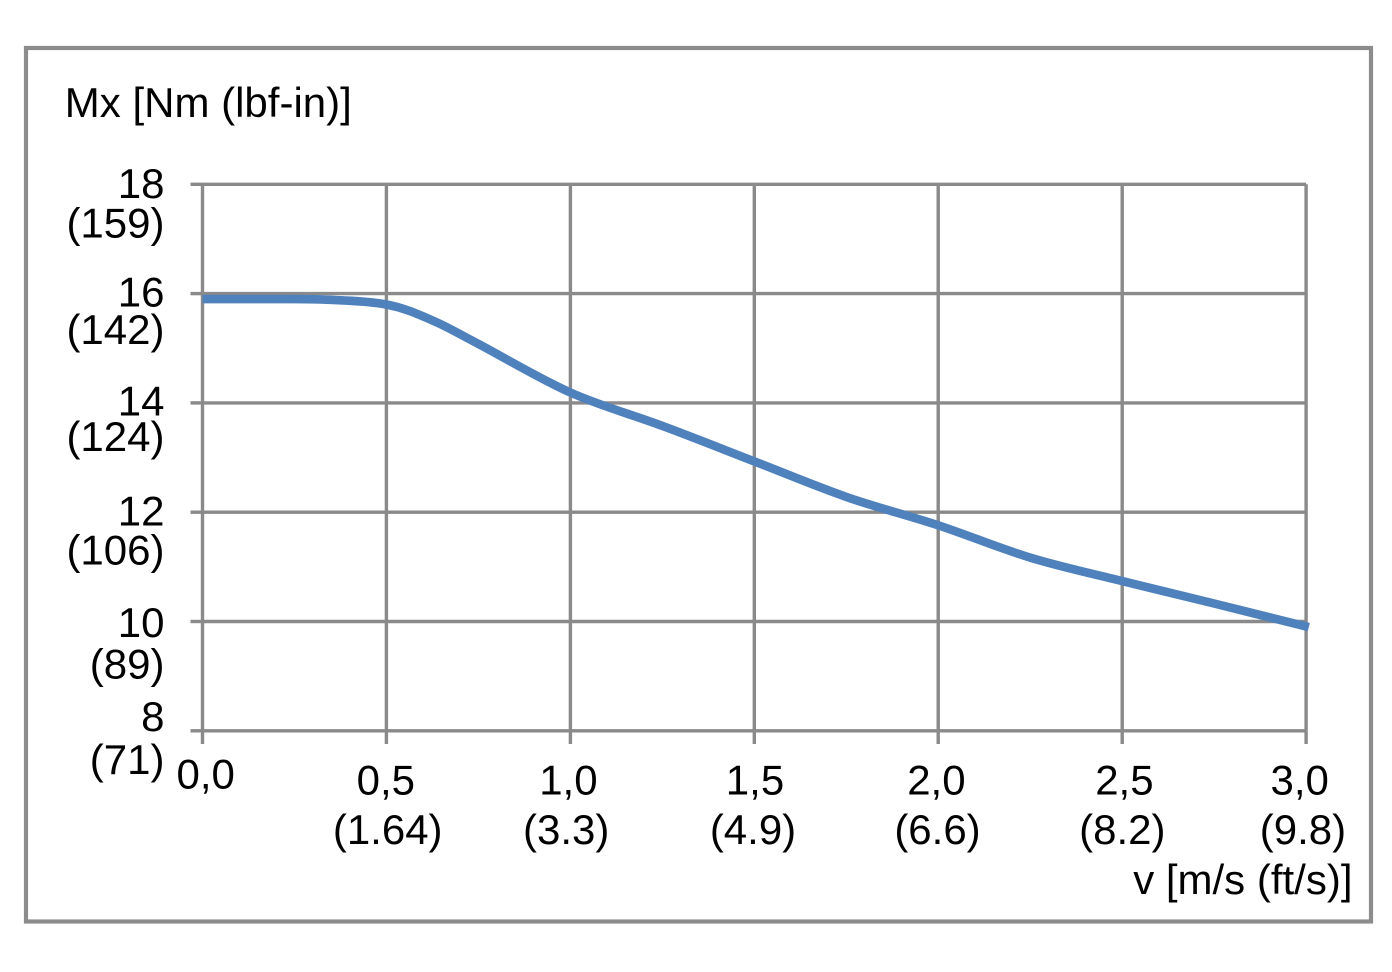 The width and height of the screenshot is (1392, 972). What do you see at coordinates (141, 183) in the screenshot?
I see `svg-text: 18` at bounding box center [141, 183].